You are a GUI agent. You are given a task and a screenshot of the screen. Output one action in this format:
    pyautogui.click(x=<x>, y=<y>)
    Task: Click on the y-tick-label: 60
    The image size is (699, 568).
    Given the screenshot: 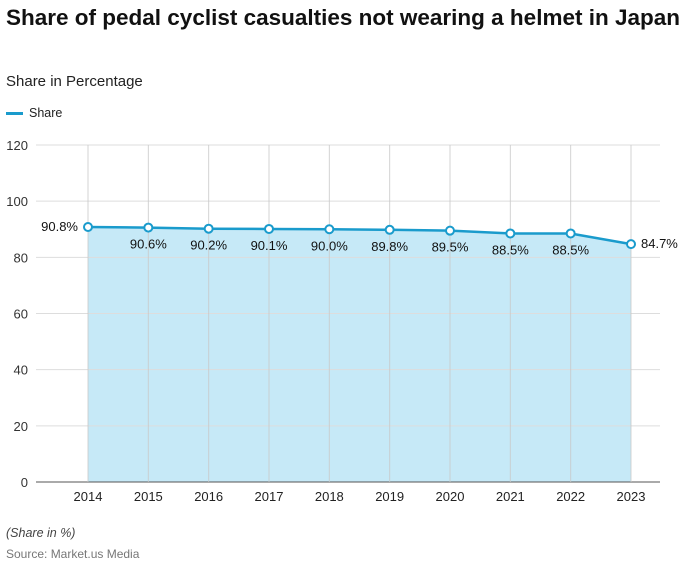 What is the action you would take?
    pyautogui.click(x=21, y=314)
    